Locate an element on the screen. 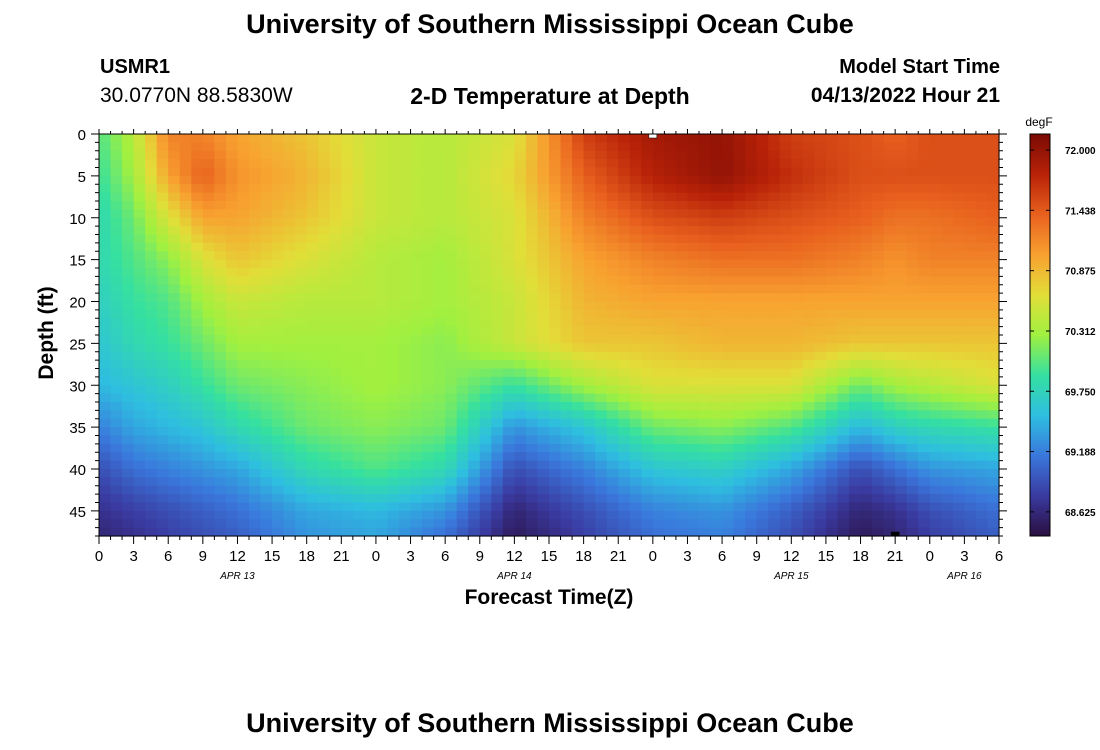 The height and width of the screenshot is (750, 1100). x-tick-label: 21 is located at coordinates (618, 556).